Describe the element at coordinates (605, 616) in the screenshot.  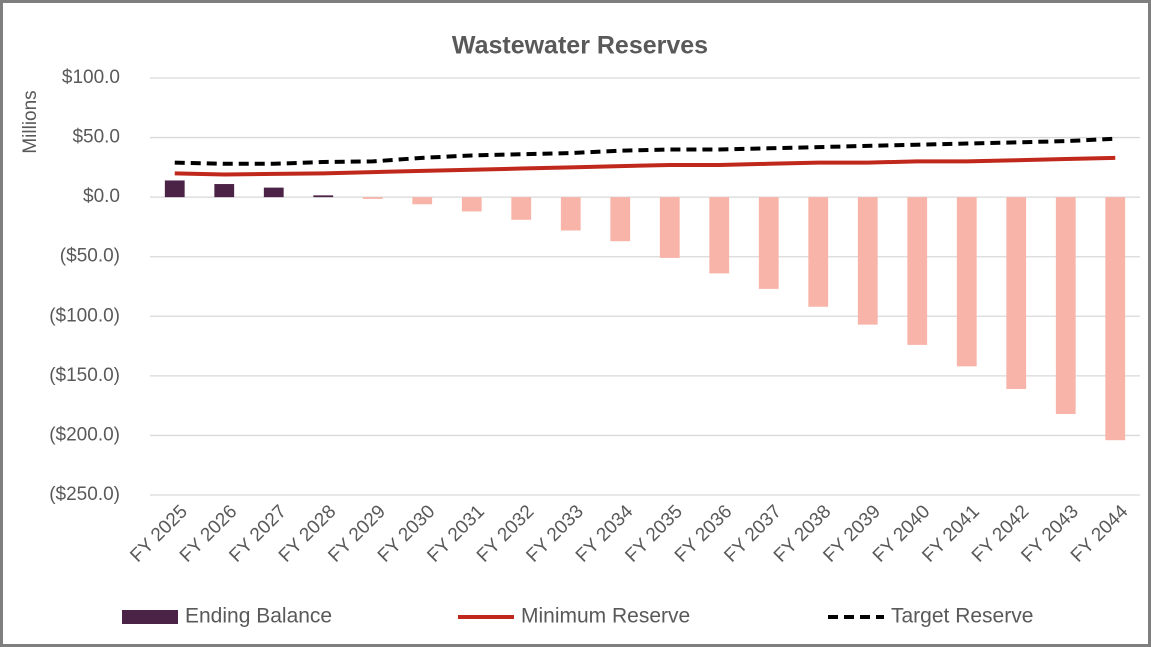
I see `legend-label: Minimum Reserve` at that location.